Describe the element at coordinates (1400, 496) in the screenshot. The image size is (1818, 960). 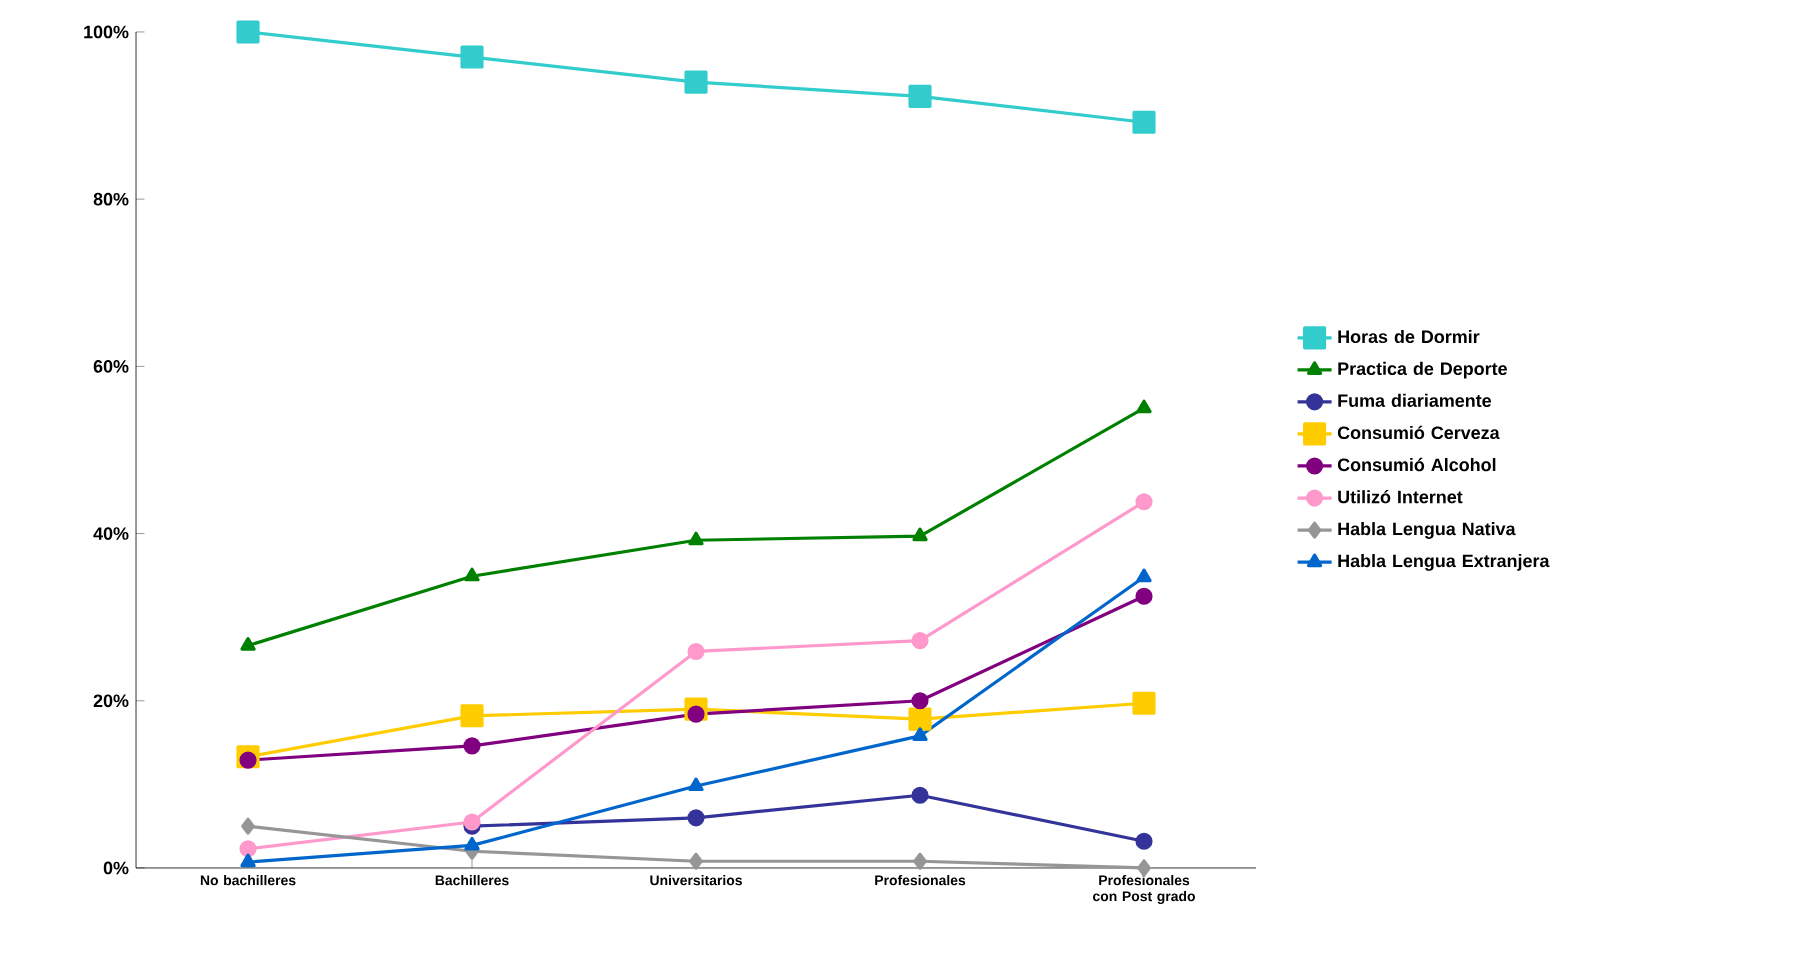
I see `legend-label: Utilizó Internet` at that location.